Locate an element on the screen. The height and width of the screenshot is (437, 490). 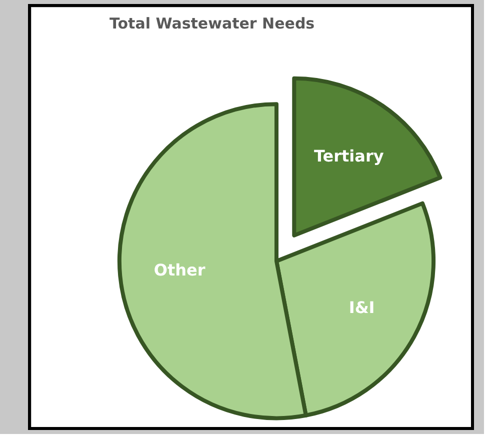
chart-title: Total Wastewater Needs is located at coordinates (212, 23).